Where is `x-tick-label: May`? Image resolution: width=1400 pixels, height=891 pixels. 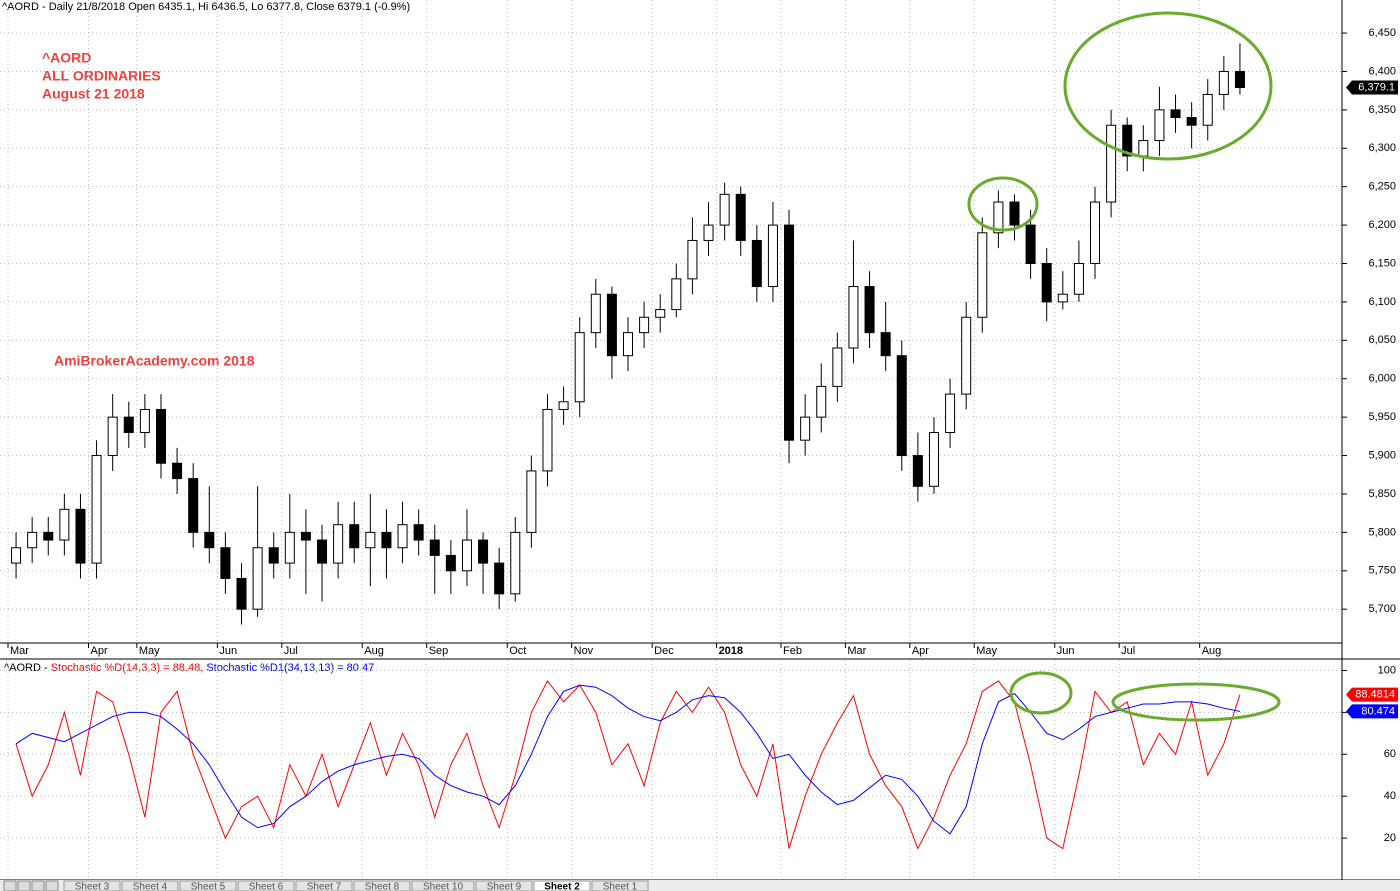 x-tick-label: May is located at coordinates (986, 651).